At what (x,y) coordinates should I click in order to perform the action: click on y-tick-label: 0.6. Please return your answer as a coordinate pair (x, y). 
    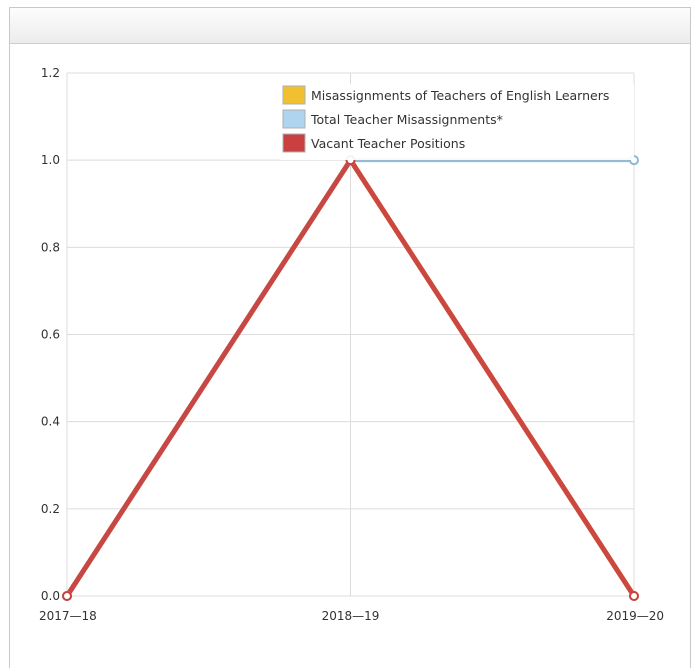
    Looking at the image, I should click on (50, 335).